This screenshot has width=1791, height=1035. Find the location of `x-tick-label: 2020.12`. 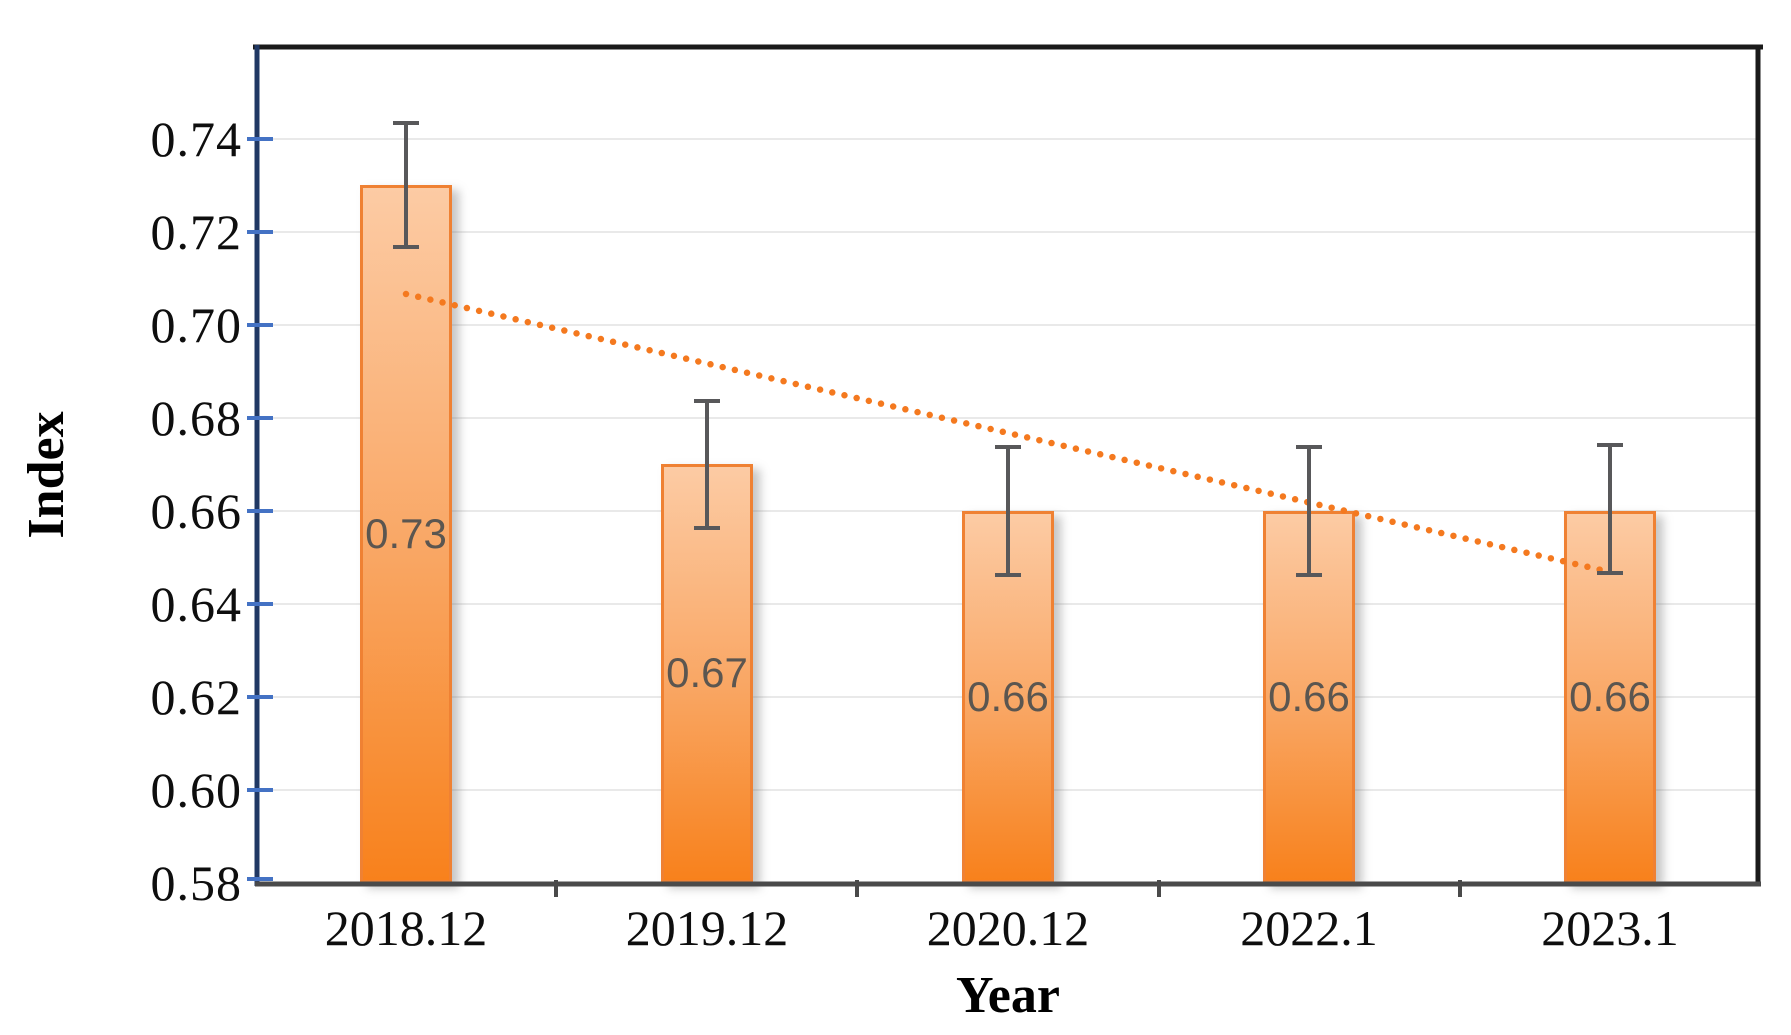

x-tick-label: 2020.12 is located at coordinates (1008, 928).